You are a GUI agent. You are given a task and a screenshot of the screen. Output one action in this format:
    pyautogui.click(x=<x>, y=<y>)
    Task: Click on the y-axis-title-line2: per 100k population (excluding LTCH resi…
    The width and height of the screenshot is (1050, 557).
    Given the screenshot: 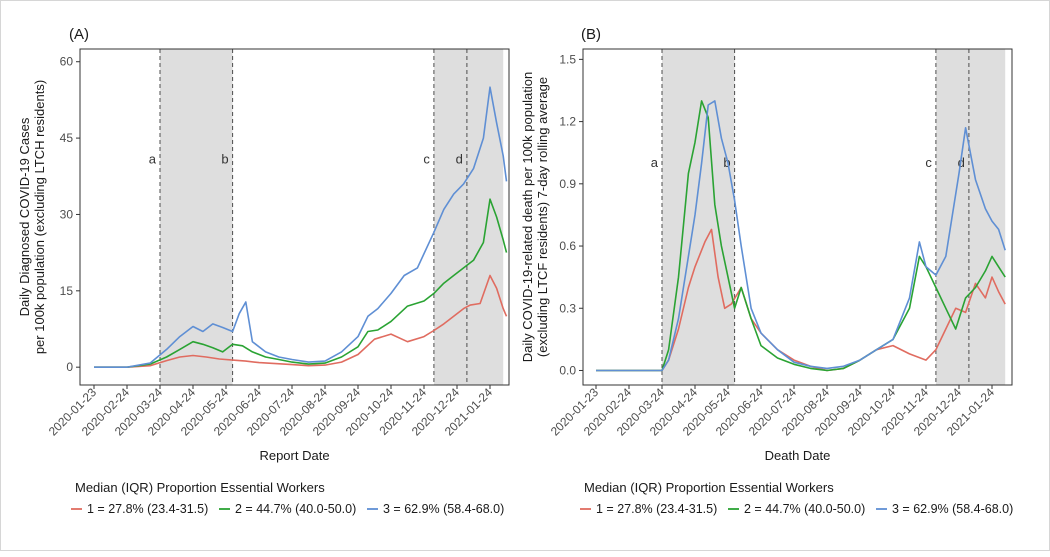 What is the action you would take?
    pyautogui.click(x=39, y=217)
    